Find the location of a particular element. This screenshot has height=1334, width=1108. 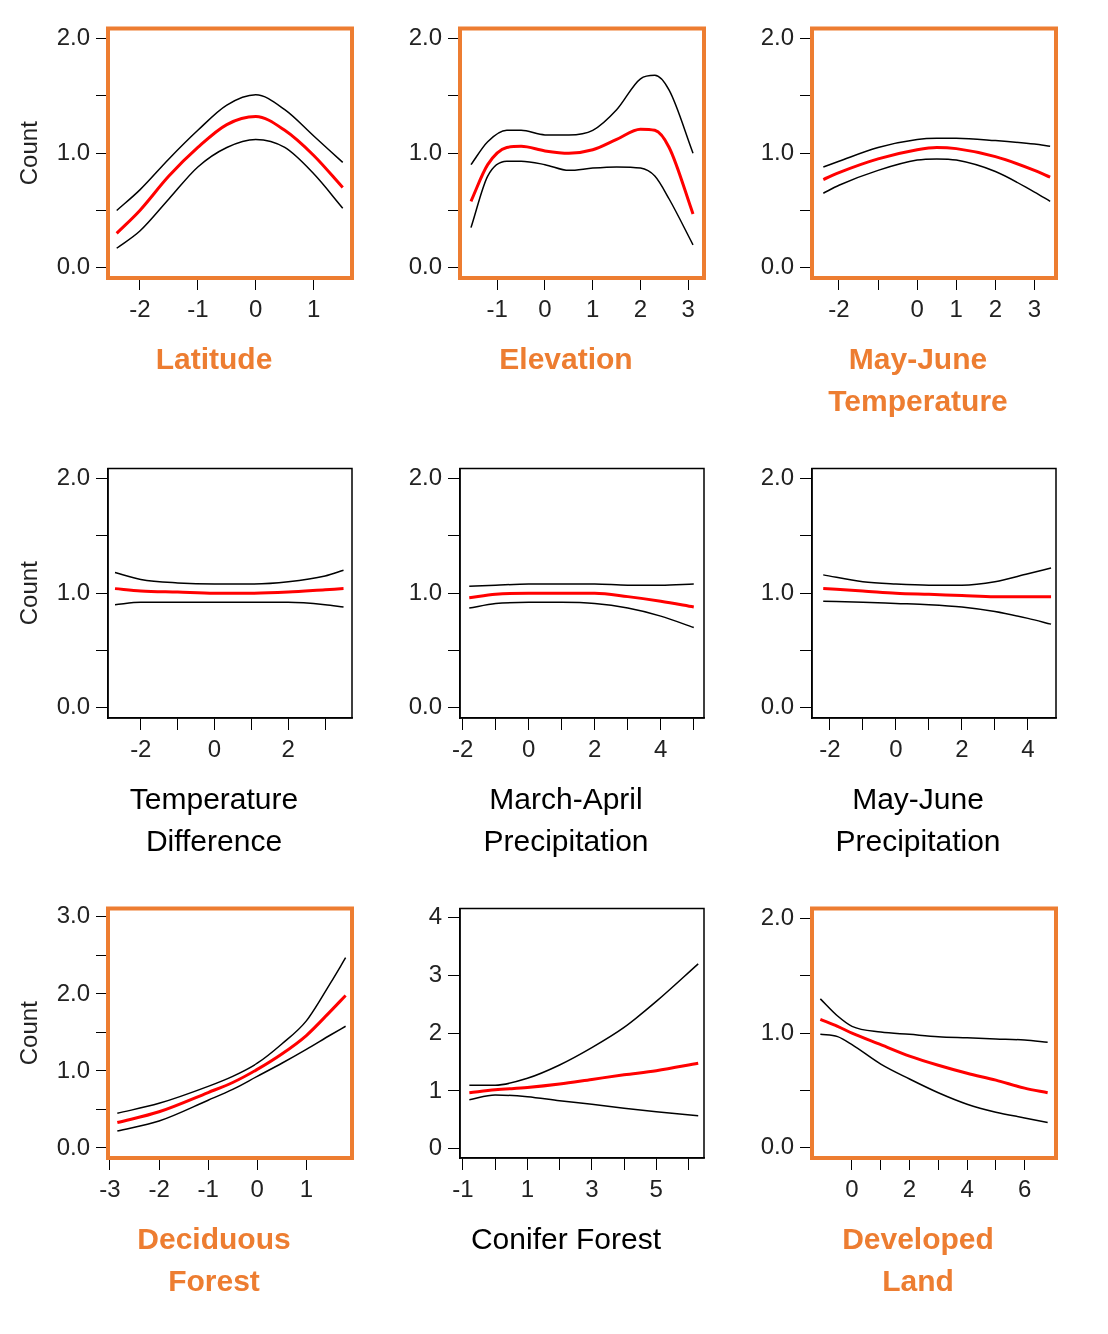

x-tick-label: -3 is located at coordinates (110, 1189).